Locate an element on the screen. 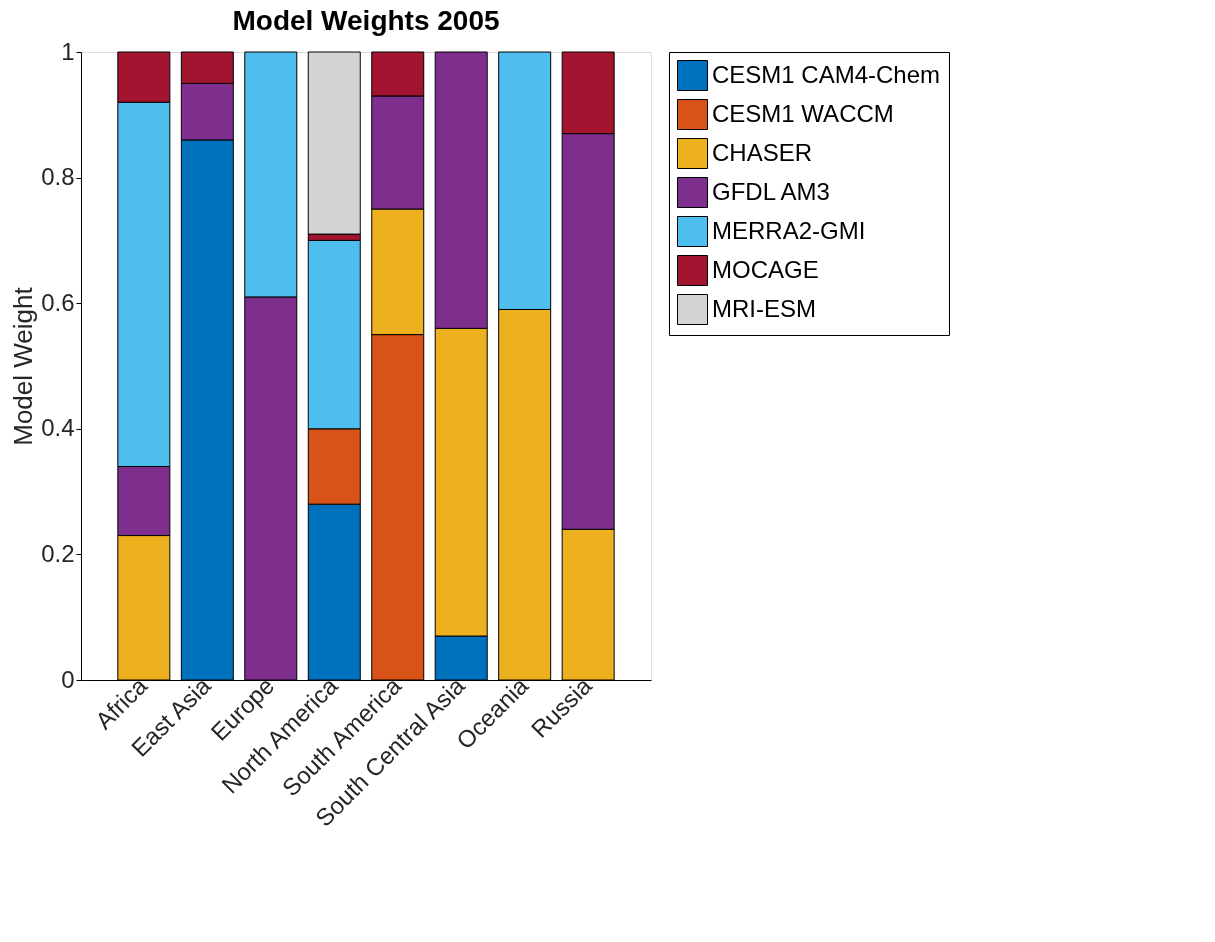 The height and width of the screenshot is (942, 1215). legend-label: MOCAGE is located at coordinates (765, 269).